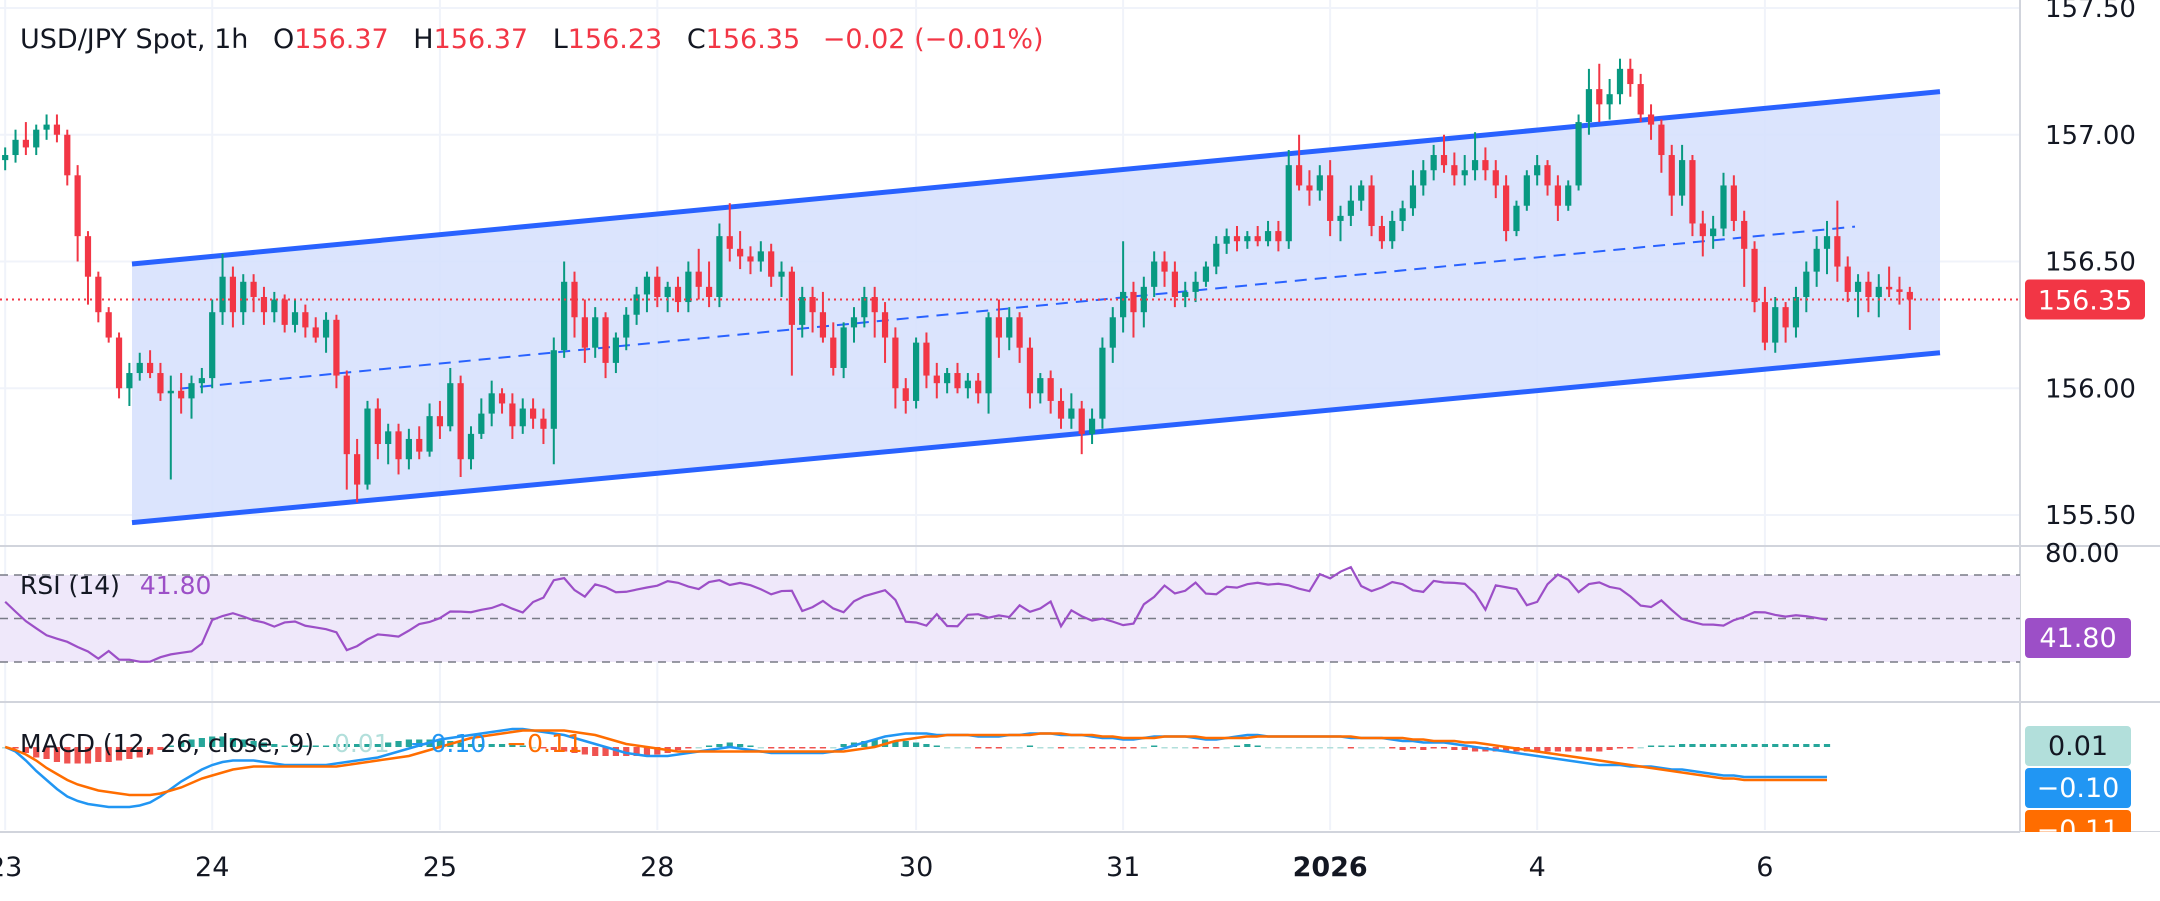 The width and height of the screenshot is (2160, 901). What do you see at coordinates (1017, 307) in the screenshot?
I see `channel-mid-line` at bounding box center [1017, 307].